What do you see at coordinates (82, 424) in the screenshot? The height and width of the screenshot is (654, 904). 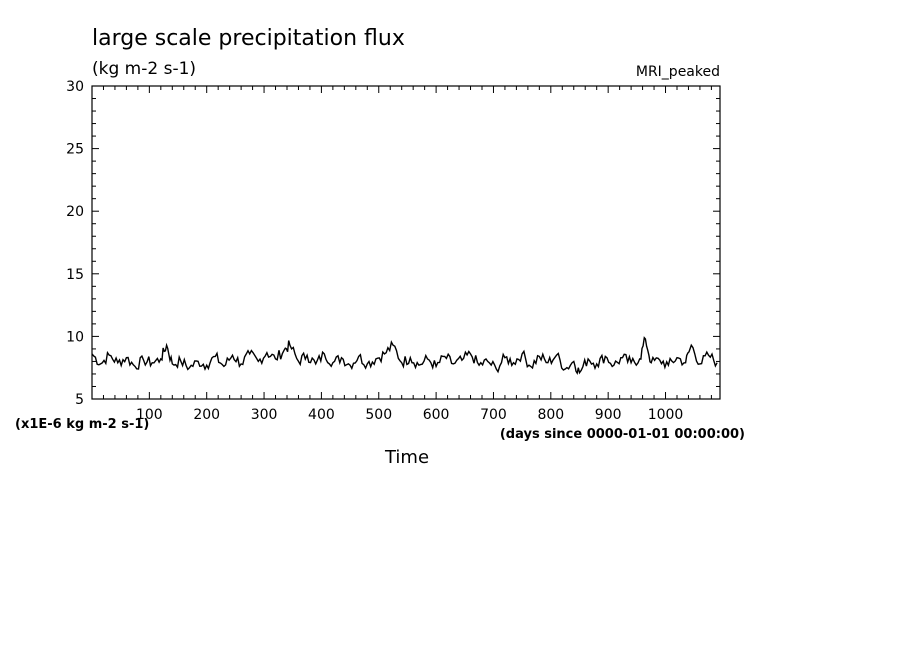 I see `y-scale-label: (x1E-6 kg m-2 s-1)` at bounding box center [82, 424].